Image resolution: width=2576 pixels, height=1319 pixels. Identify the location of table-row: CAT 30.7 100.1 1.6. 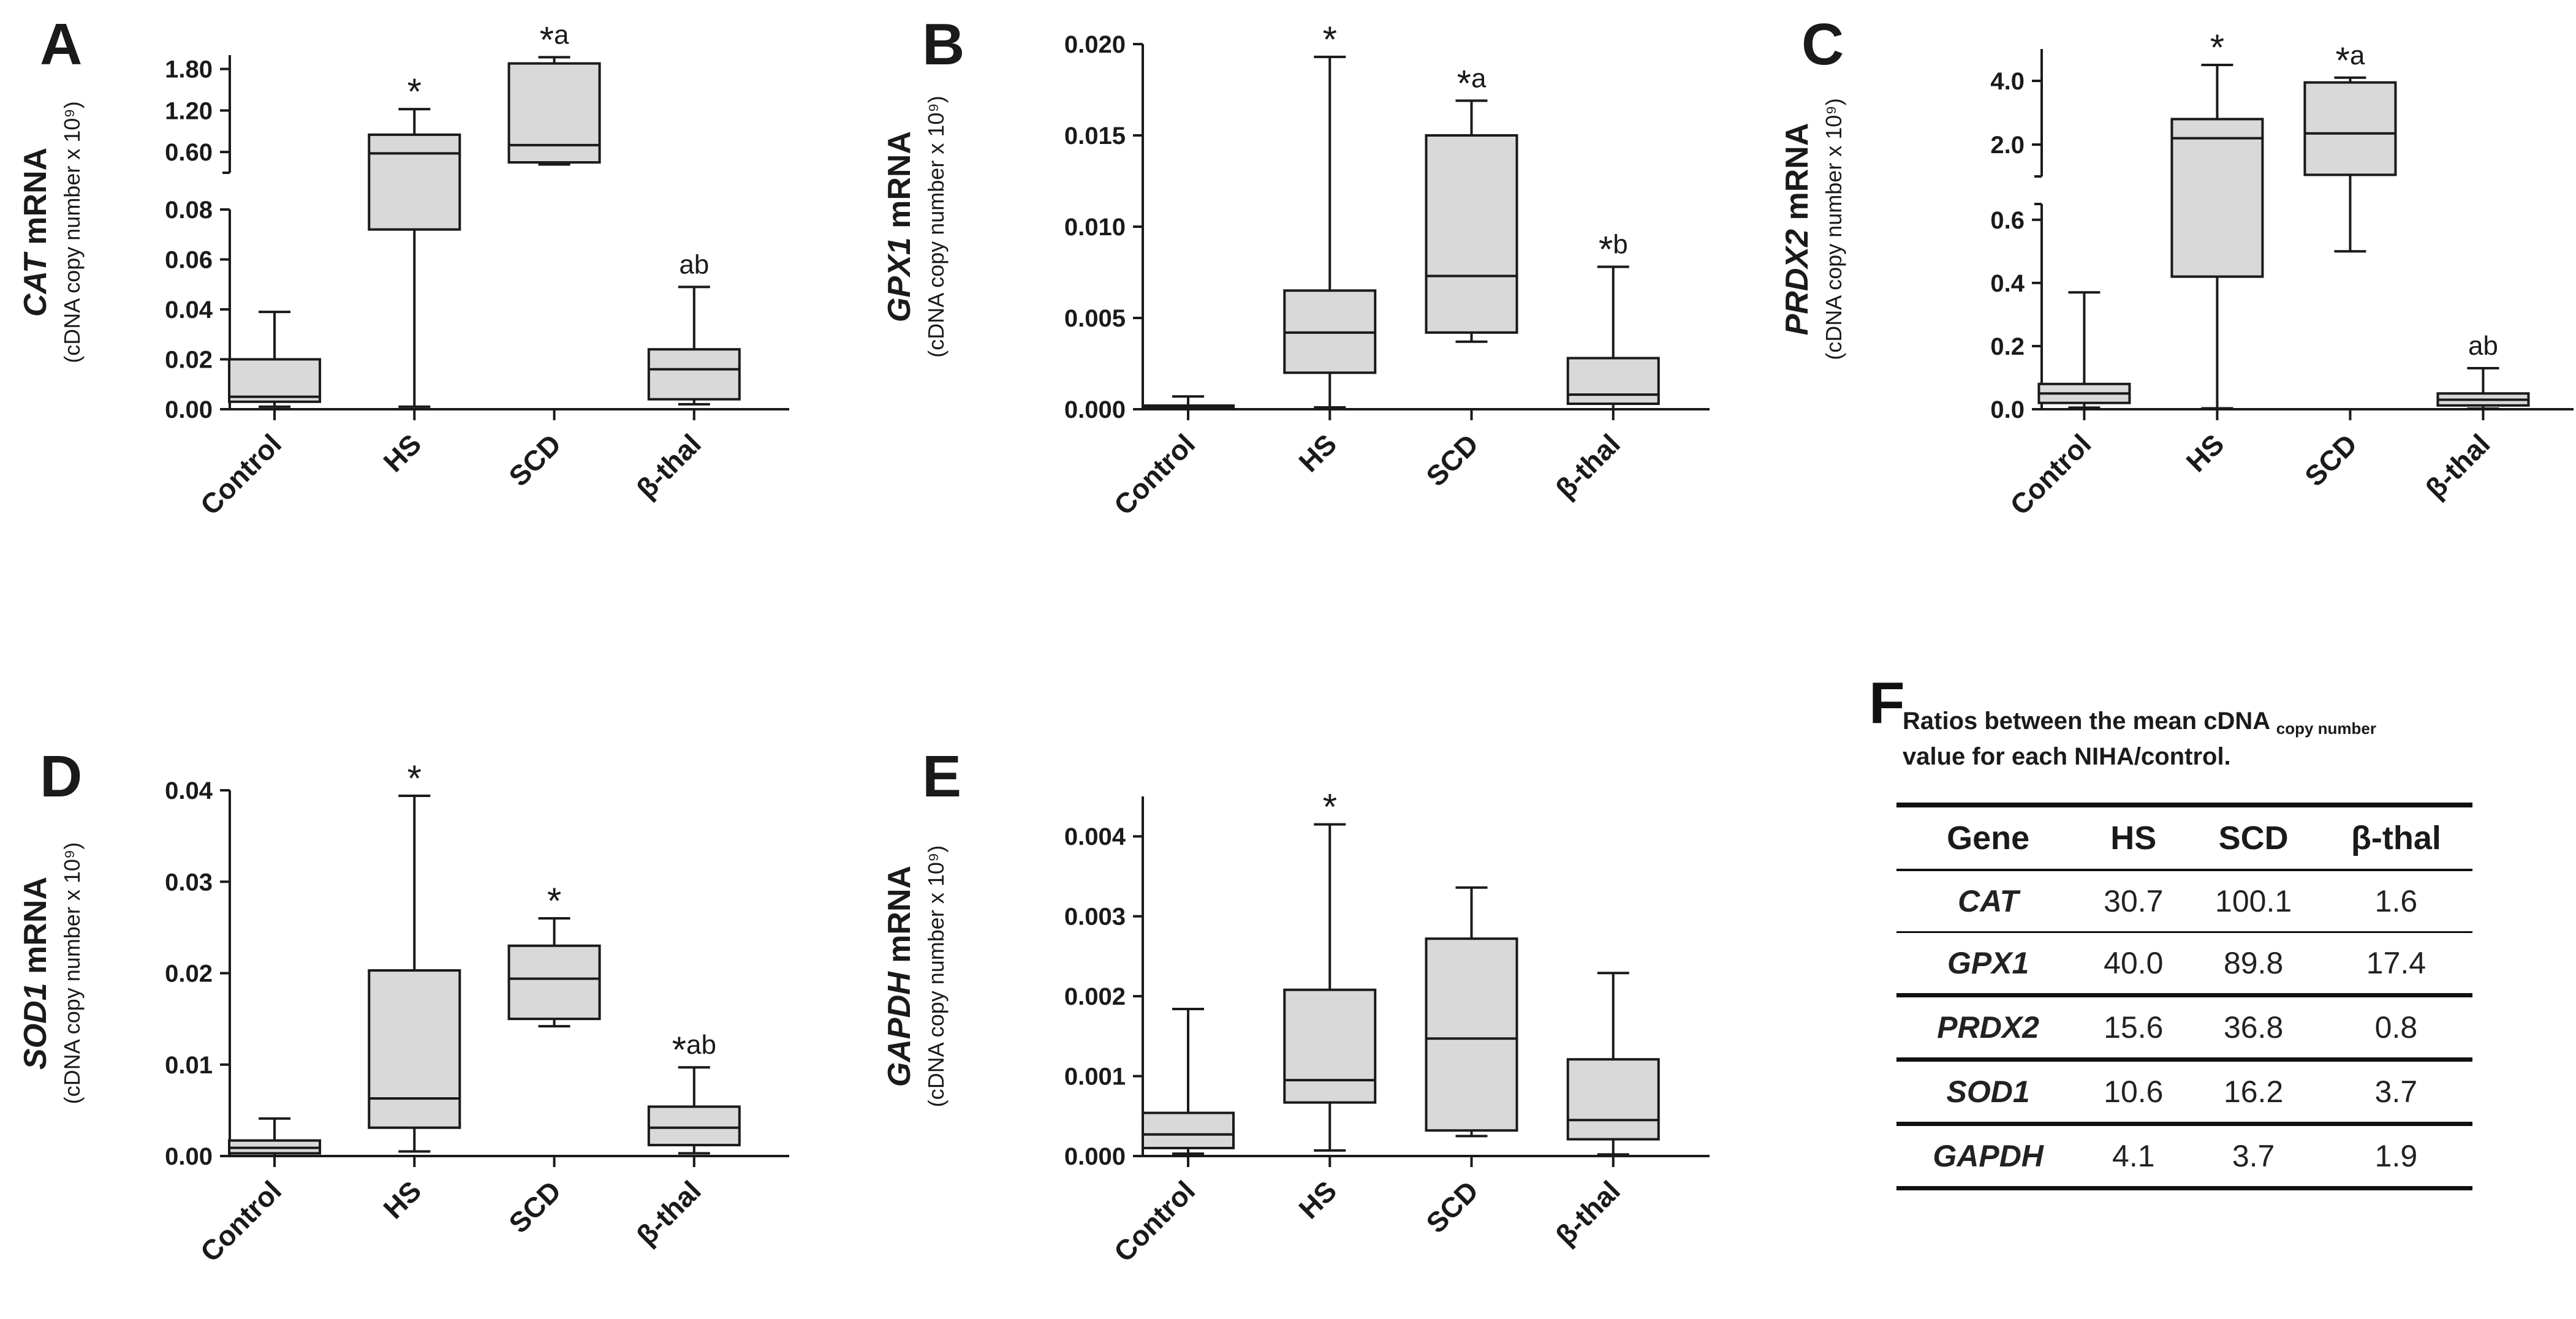
(2184, 902).